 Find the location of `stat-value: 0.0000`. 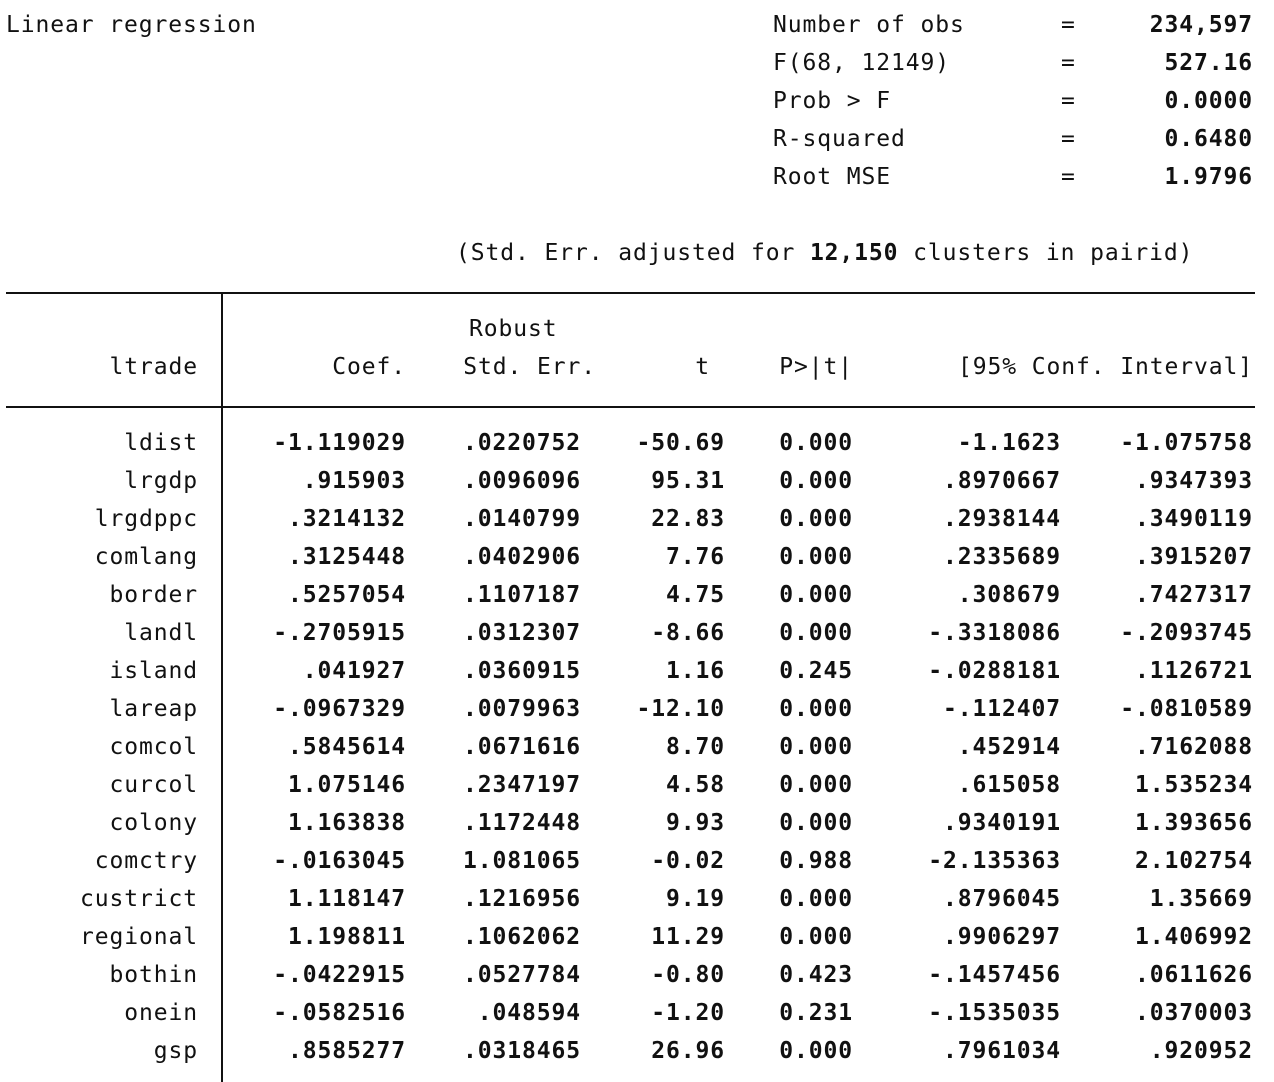

stat-value: 0.0000 is located at coordinates (1208, 101).